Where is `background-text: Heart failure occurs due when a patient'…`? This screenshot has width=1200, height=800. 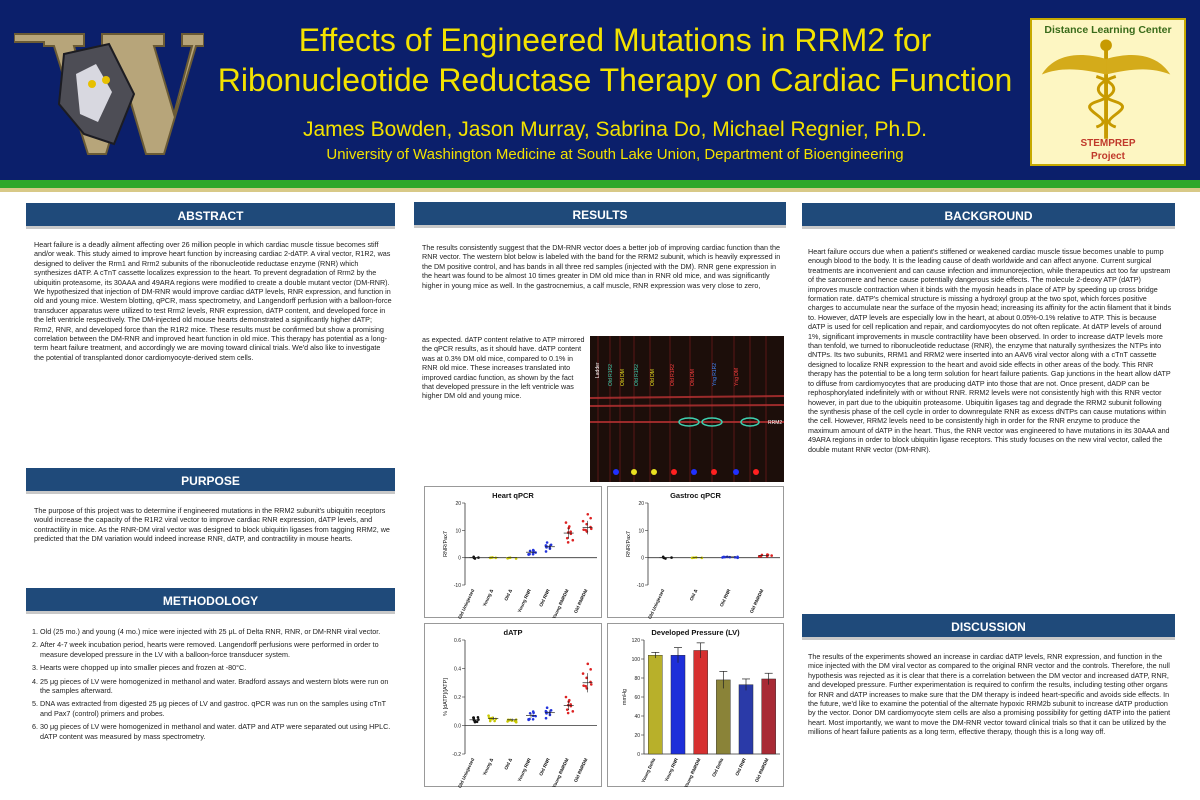 background-text: Heart failure occurs due when a patient'… is located at coordinates (990, 350).